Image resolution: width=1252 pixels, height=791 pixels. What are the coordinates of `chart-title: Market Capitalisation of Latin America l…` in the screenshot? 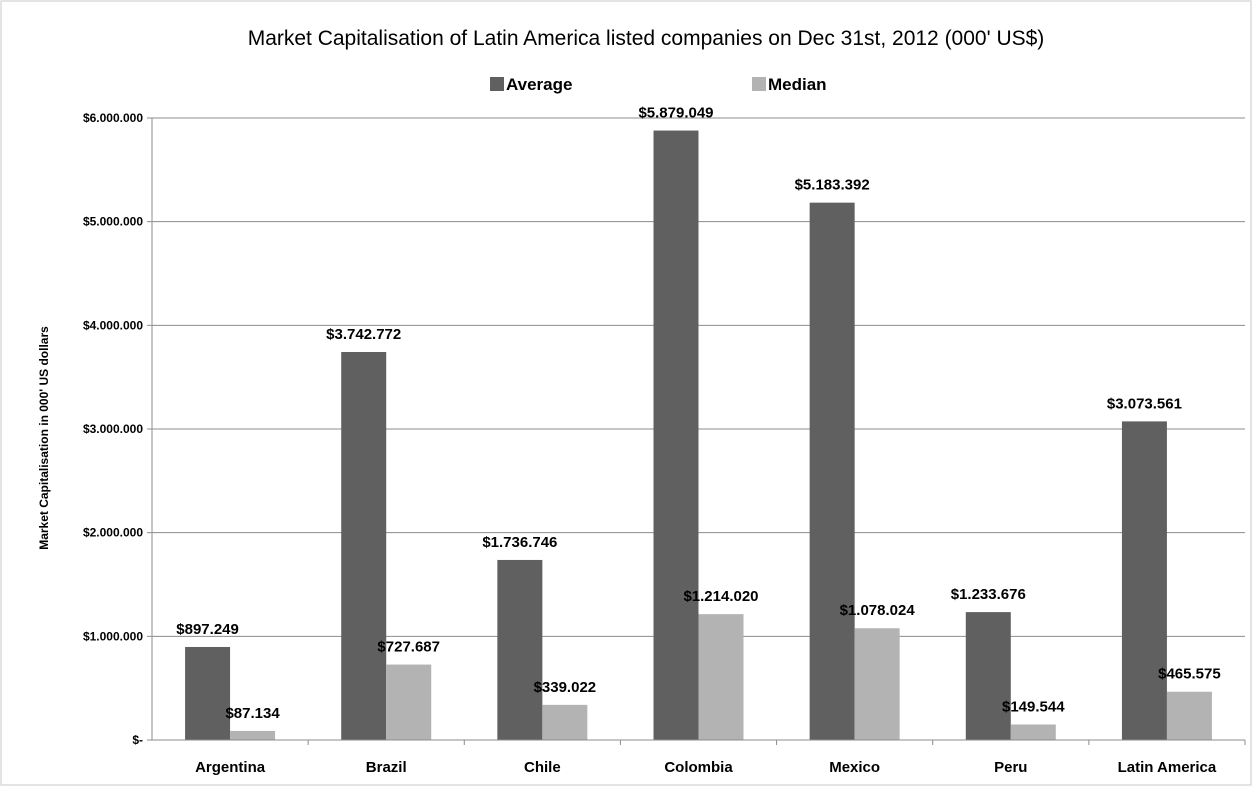 It's located at (646, 38).